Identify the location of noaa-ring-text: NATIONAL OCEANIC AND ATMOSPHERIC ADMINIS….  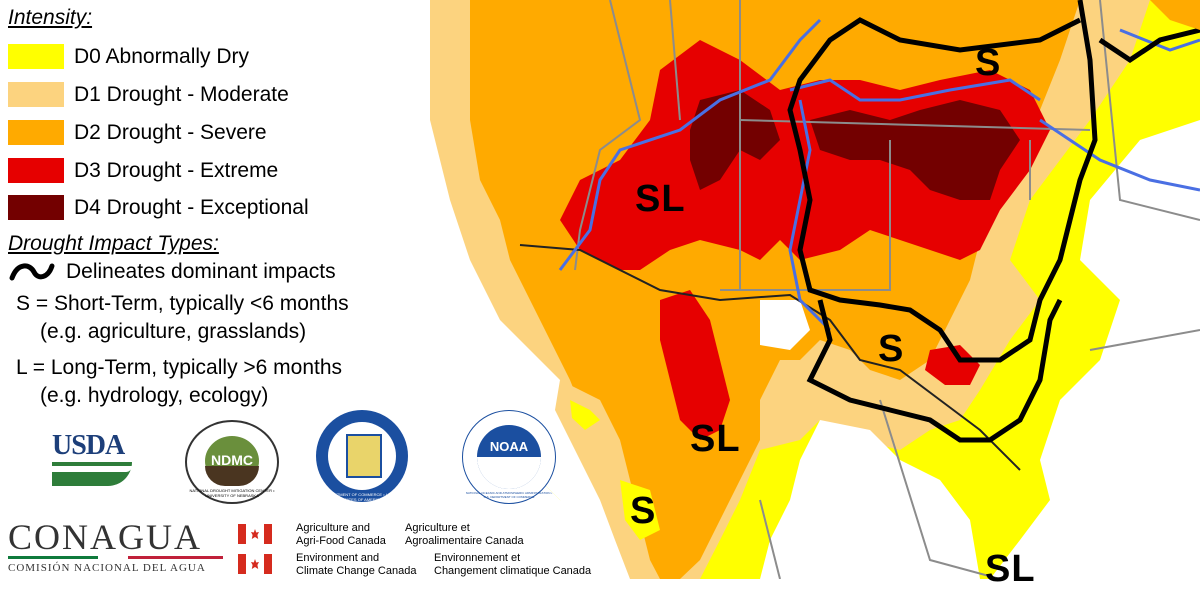
(509, 495).